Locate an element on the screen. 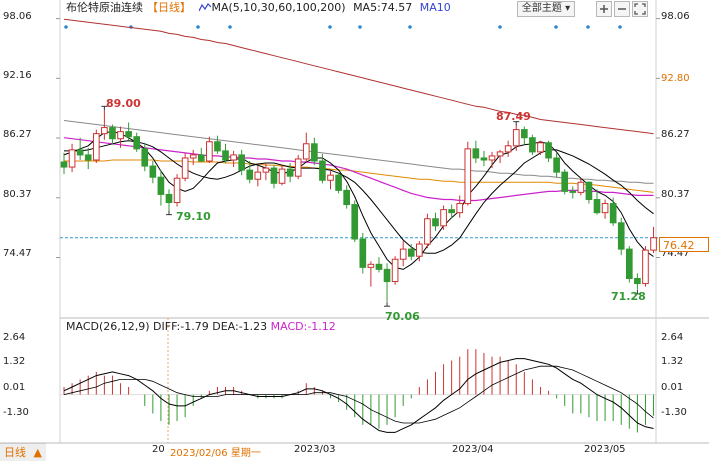 This screenshot has width=709, height=461. price-tick-right: 92.80 is located at coordinates (675, 78).